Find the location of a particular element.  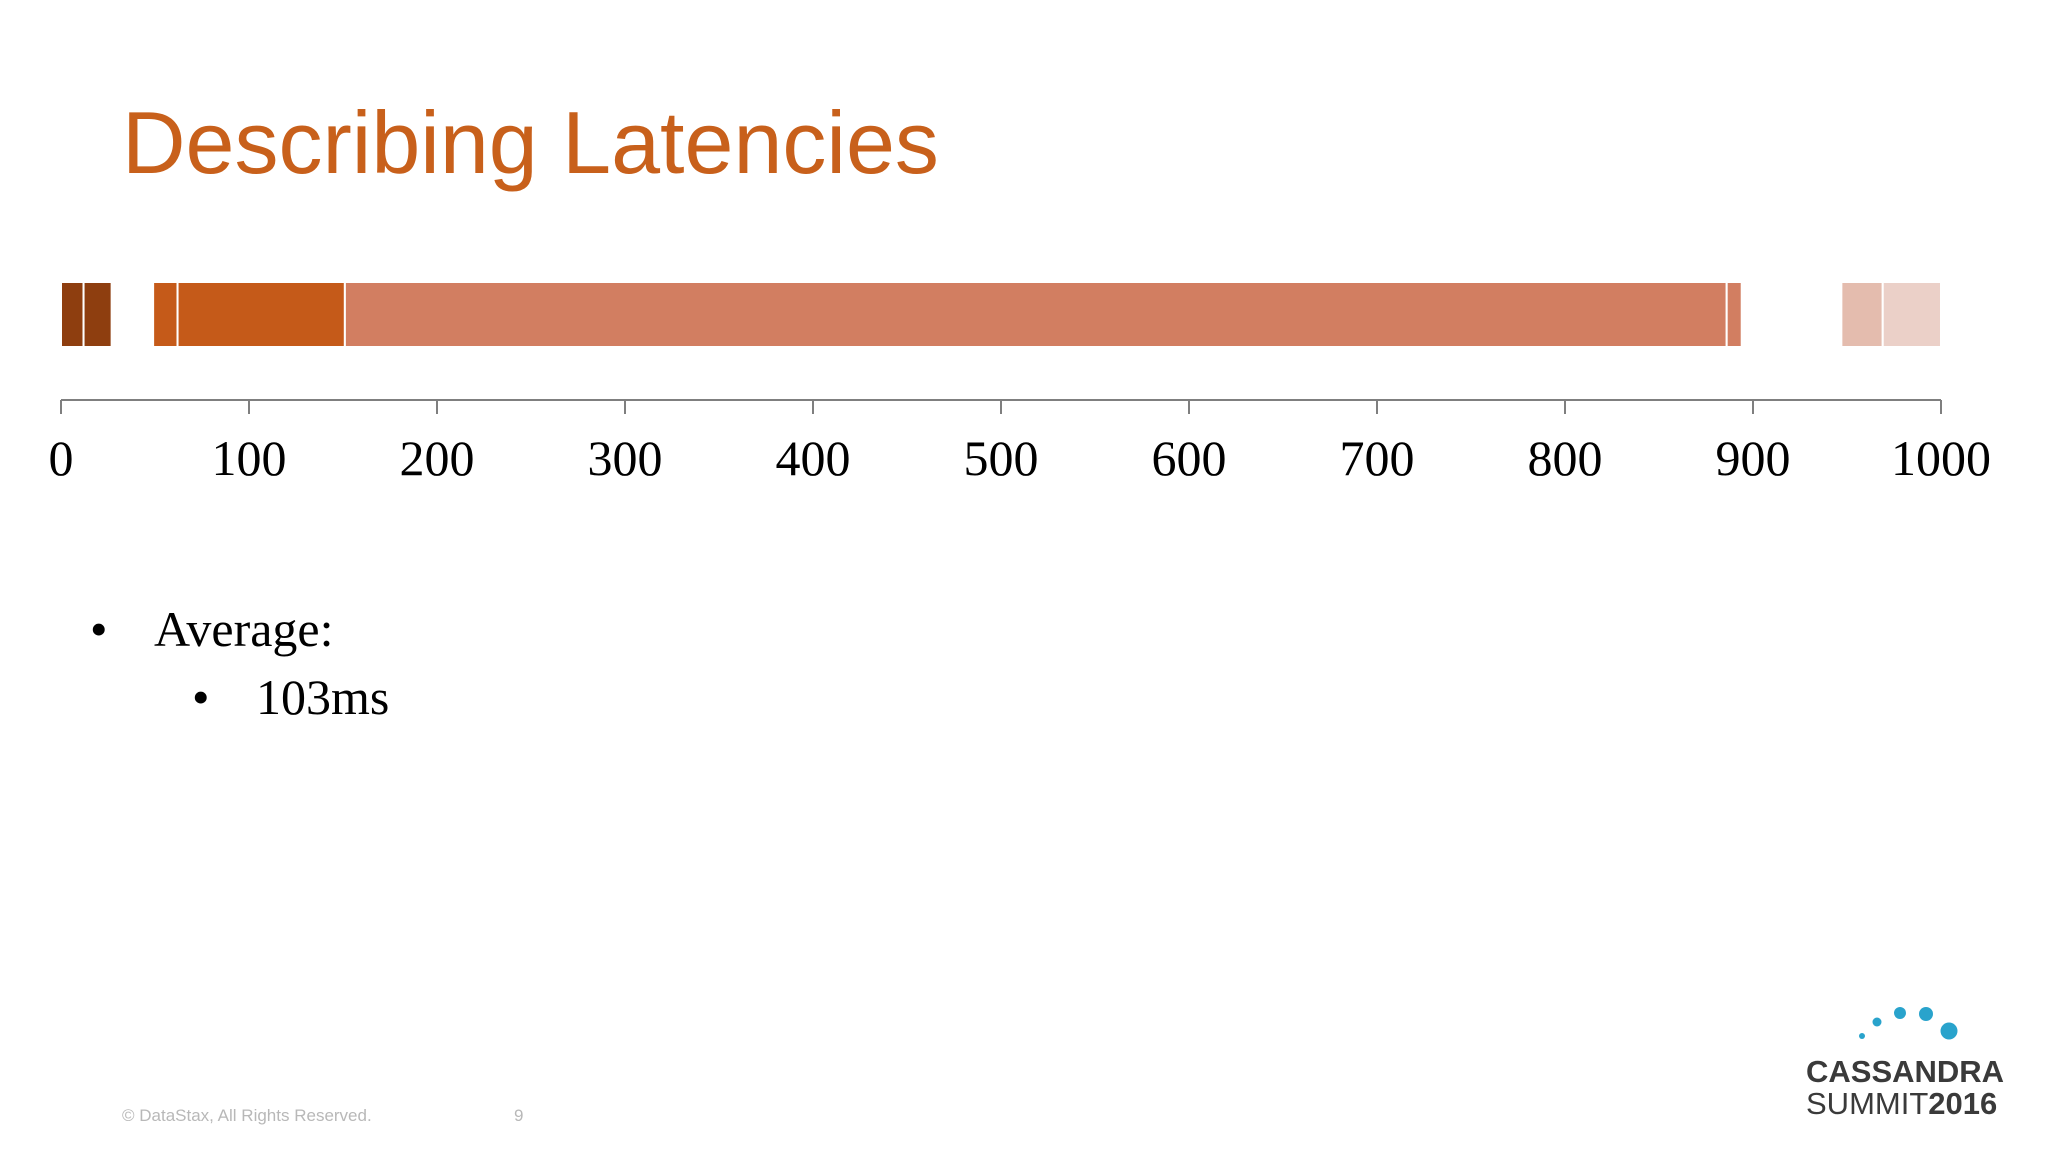

logo-dots-icon is located at coordinates (1908, 1023).